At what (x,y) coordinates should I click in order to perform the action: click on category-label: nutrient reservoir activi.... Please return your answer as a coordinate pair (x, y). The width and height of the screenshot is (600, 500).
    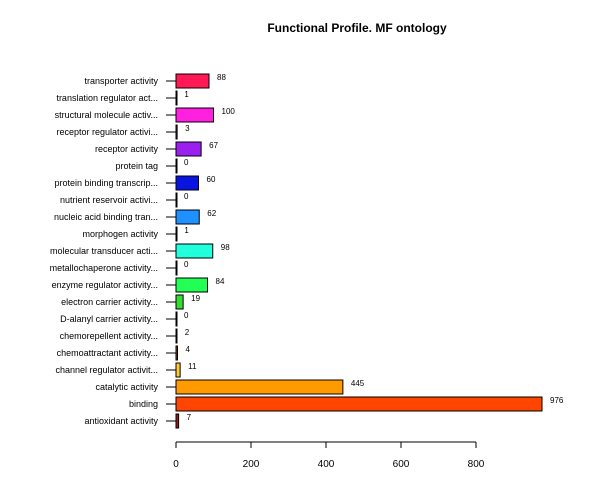
    Looking at the image, I should click on (109, 200).